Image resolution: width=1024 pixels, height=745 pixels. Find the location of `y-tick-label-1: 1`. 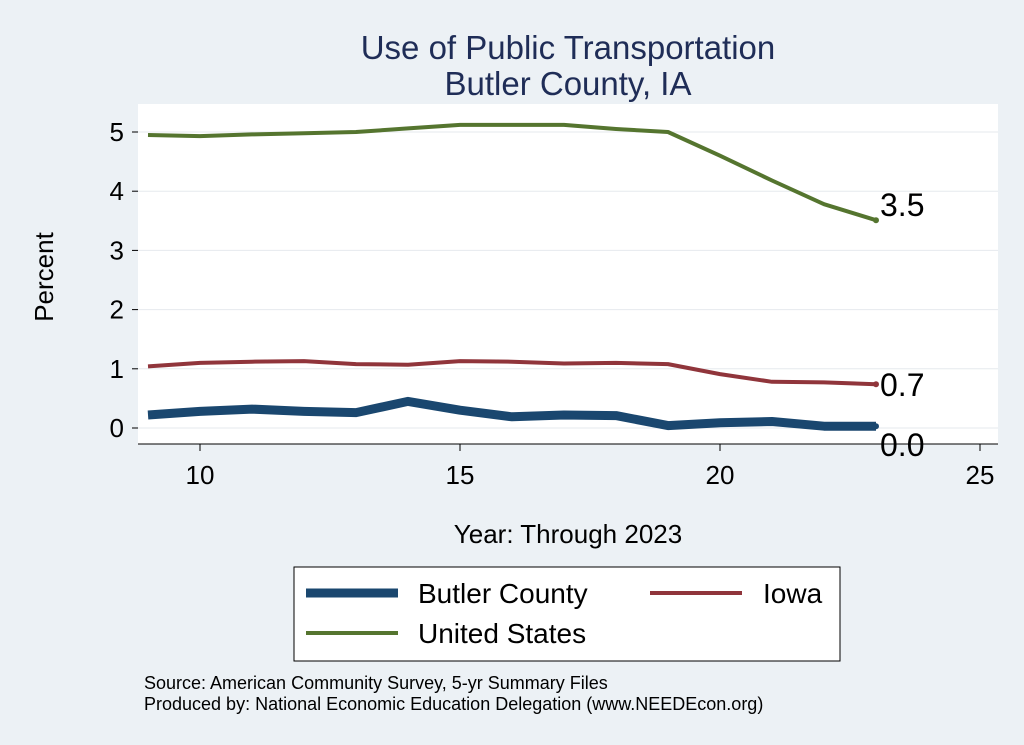

y-tick-label-1: 1 is located at coordinates (117, 369).